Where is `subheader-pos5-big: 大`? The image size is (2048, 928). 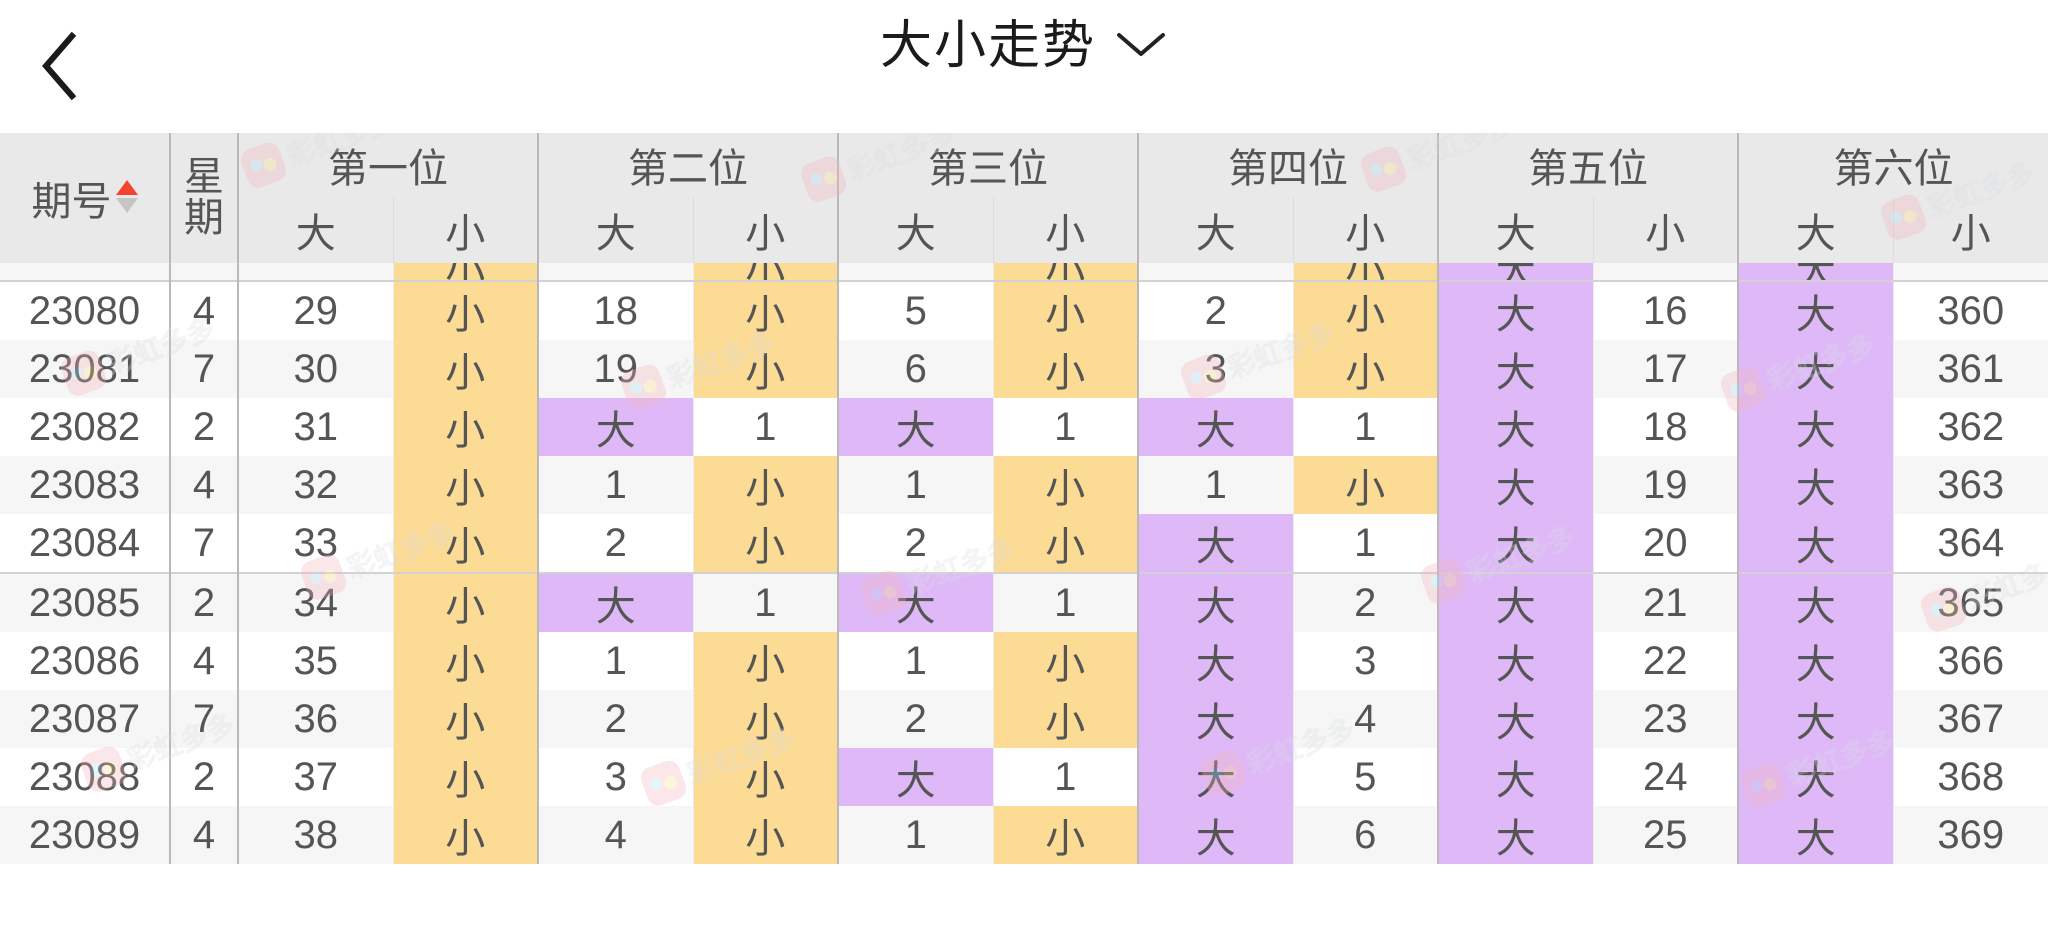
subheader-pos5-big: 大 is located at coordinates (1515, 230).